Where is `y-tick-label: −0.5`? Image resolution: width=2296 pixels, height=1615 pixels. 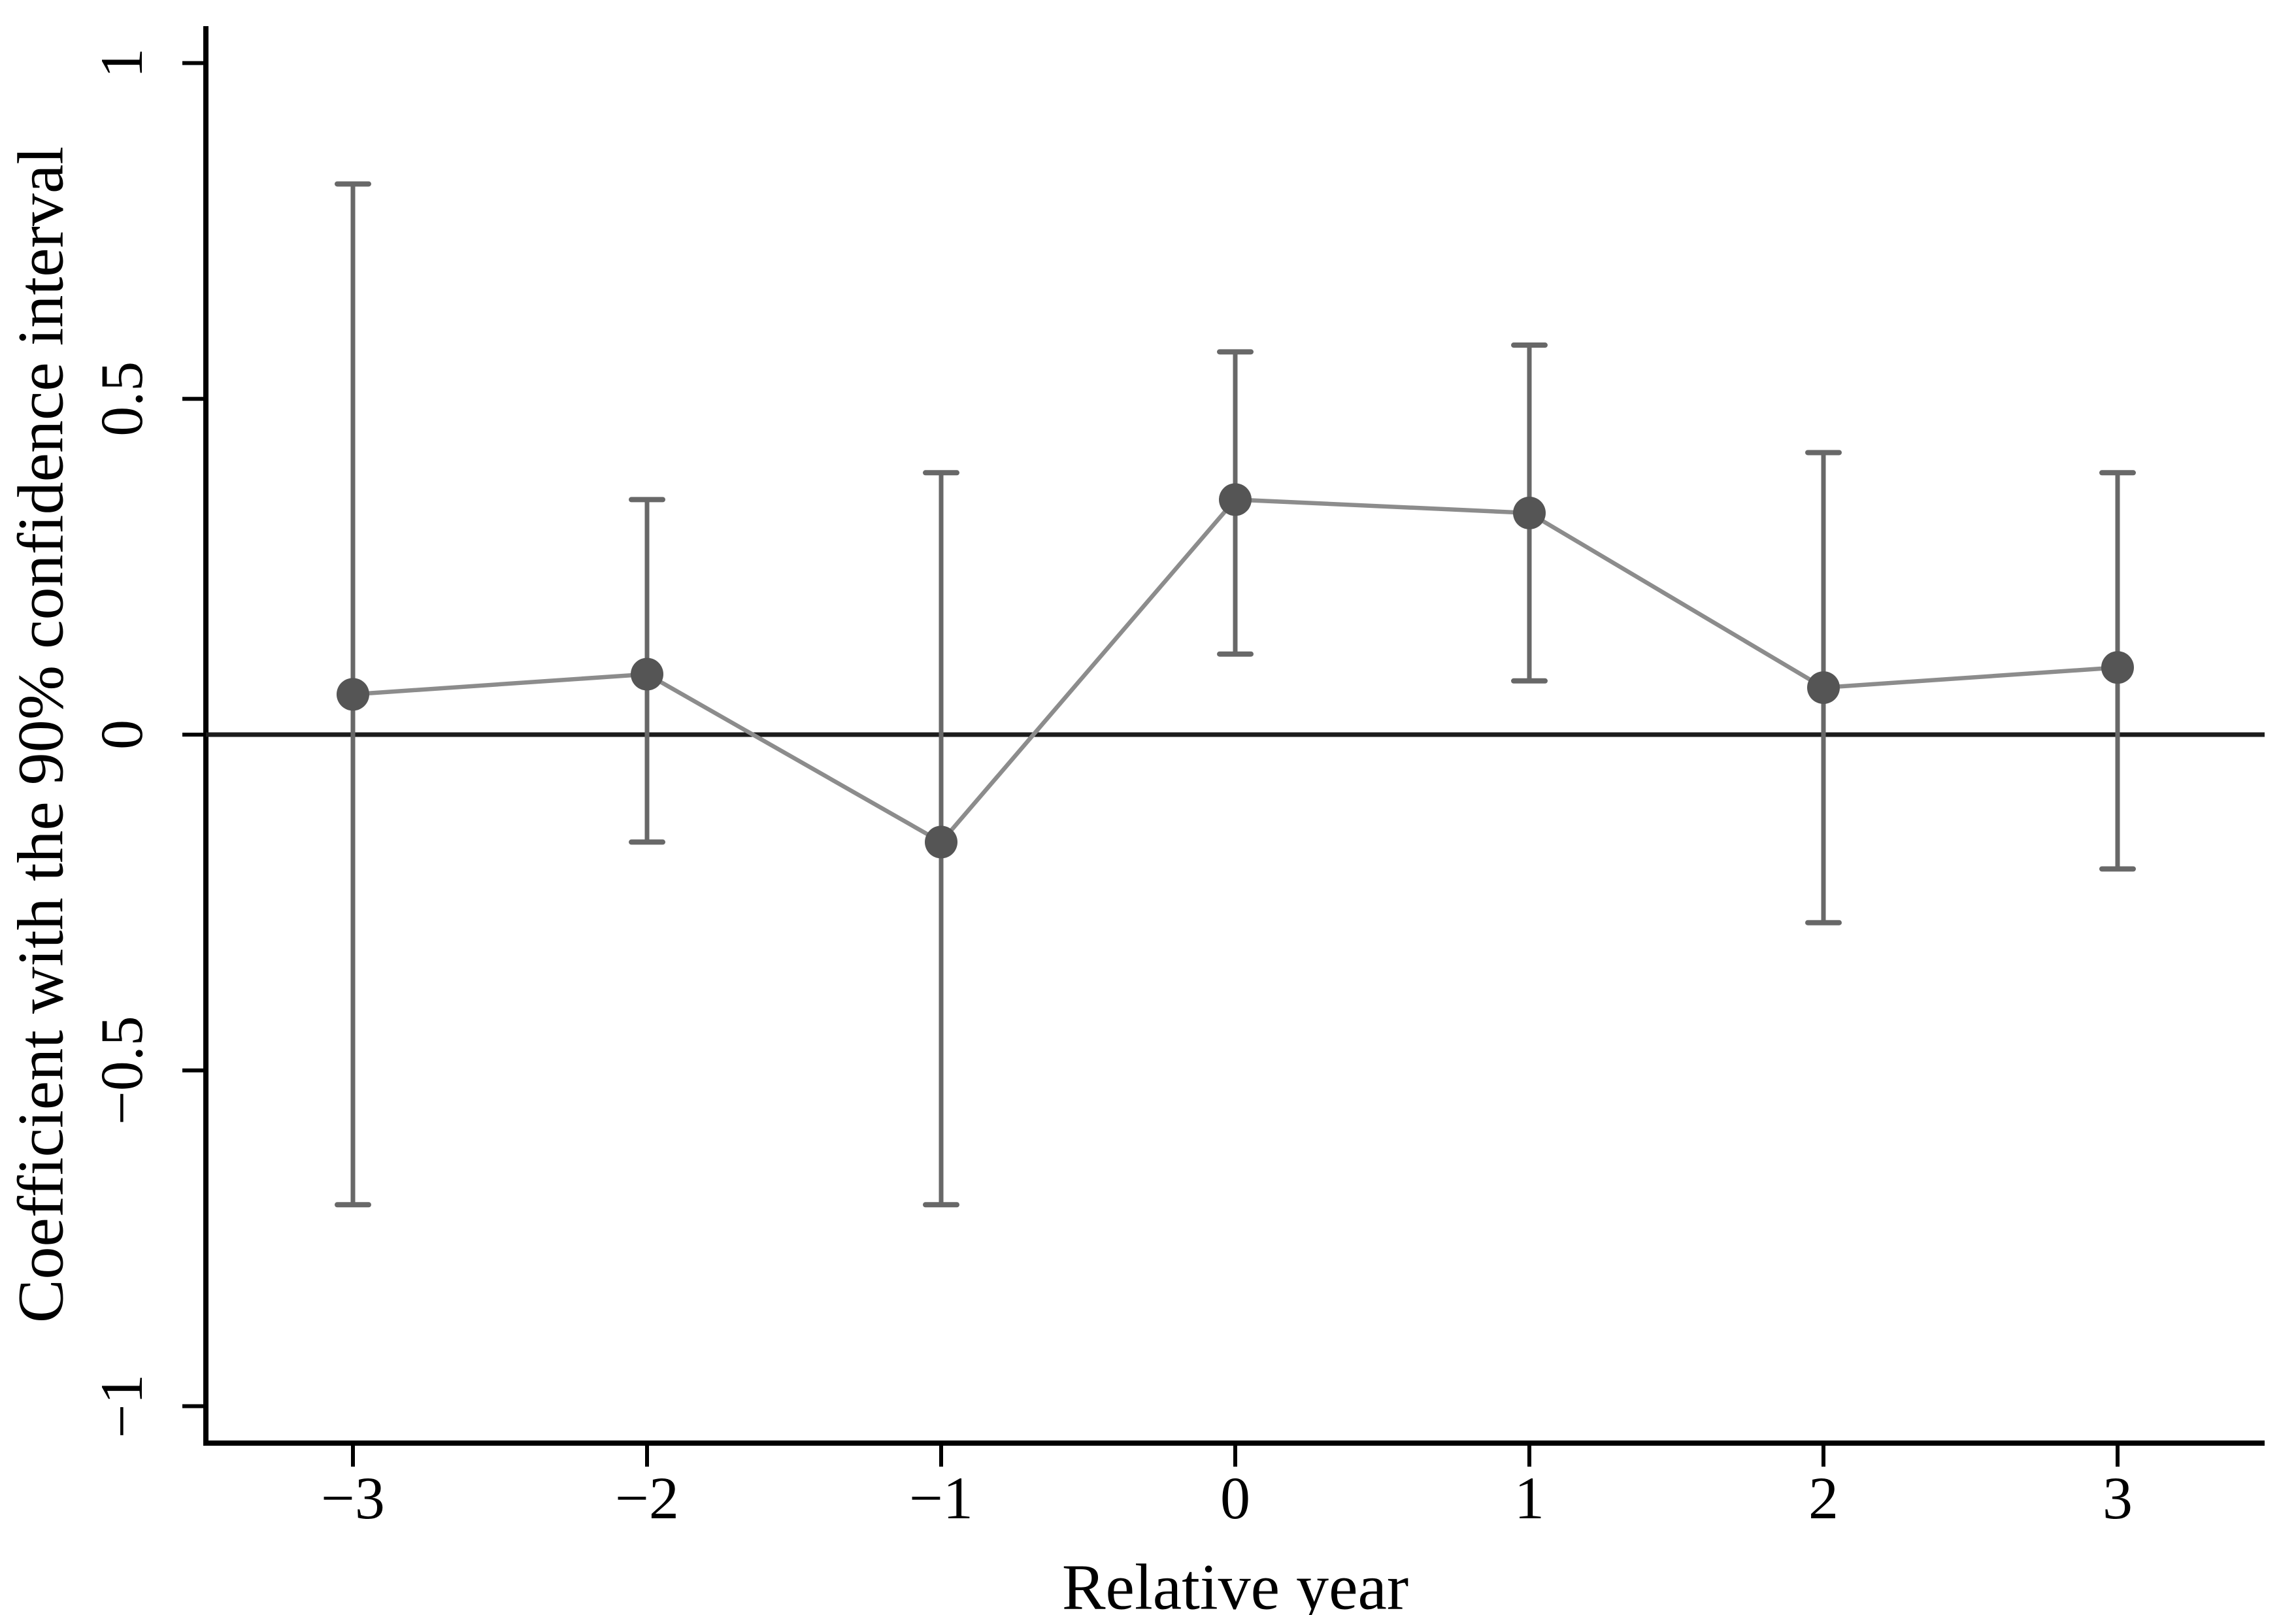 y-tick-label: −0.5 is located at coordinates (121, 1070).